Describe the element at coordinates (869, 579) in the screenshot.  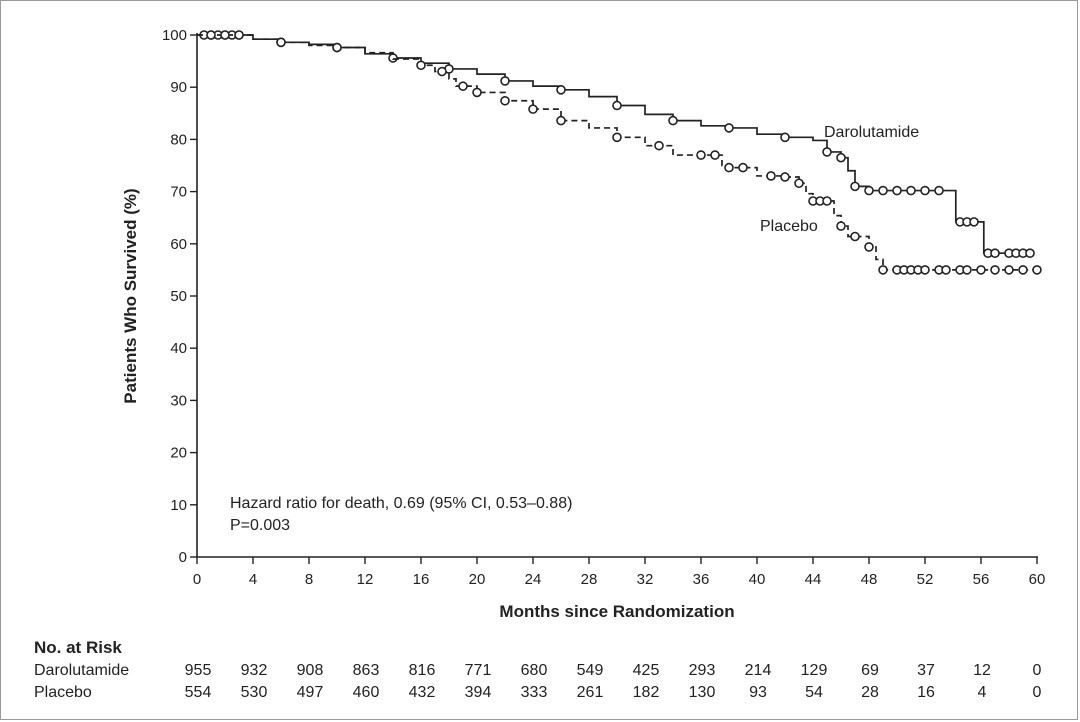
I see `x-tick-label: 48` at that location.